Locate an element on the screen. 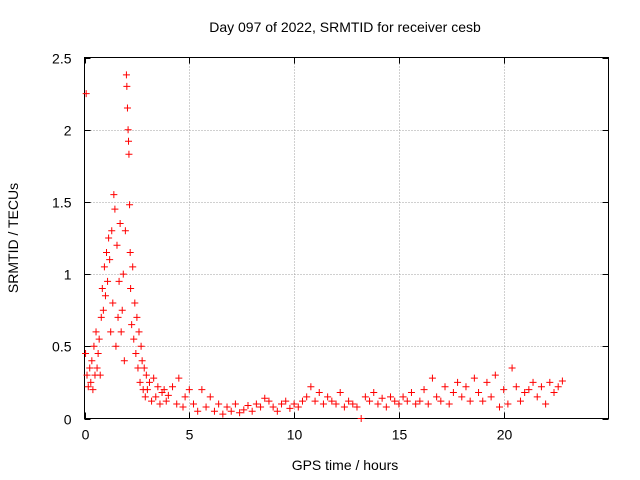  x-tick-label: 10 is located at coordinates (295, 435).